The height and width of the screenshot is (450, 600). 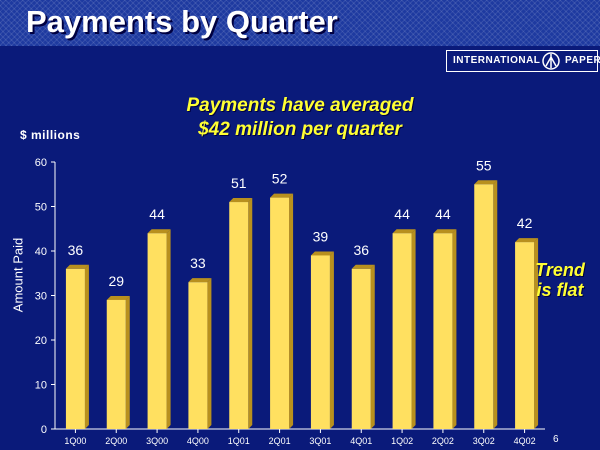 I want to click on data-label: 42, so click(x=525, y=223).